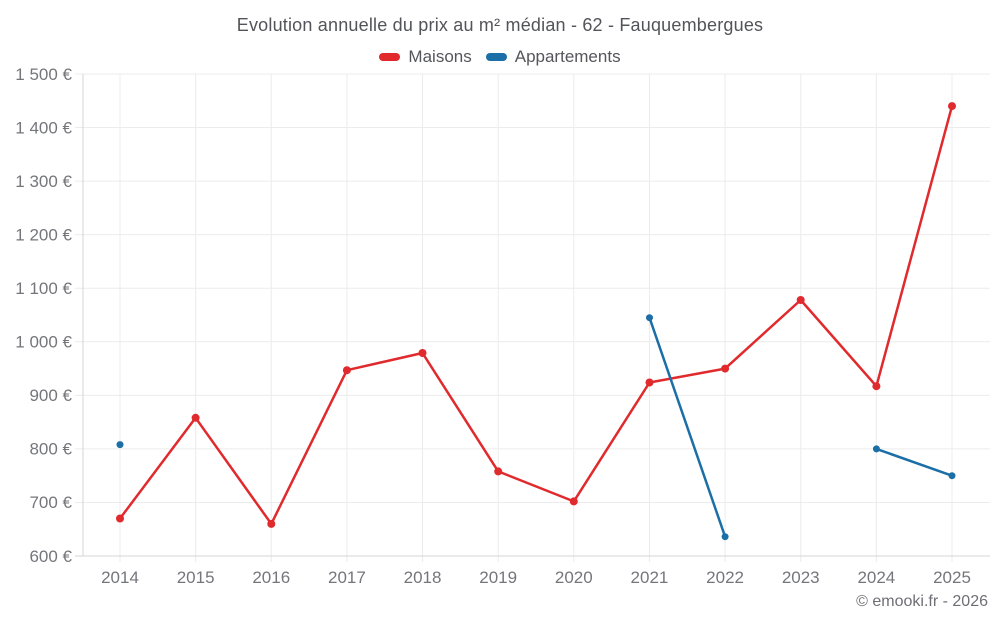 This screenshot has width=1000, height=625. What do you see at coordinates (50, 395) in the screenshot?
I see `y-tick-label: 900 €` at bounding box center [50, 395].